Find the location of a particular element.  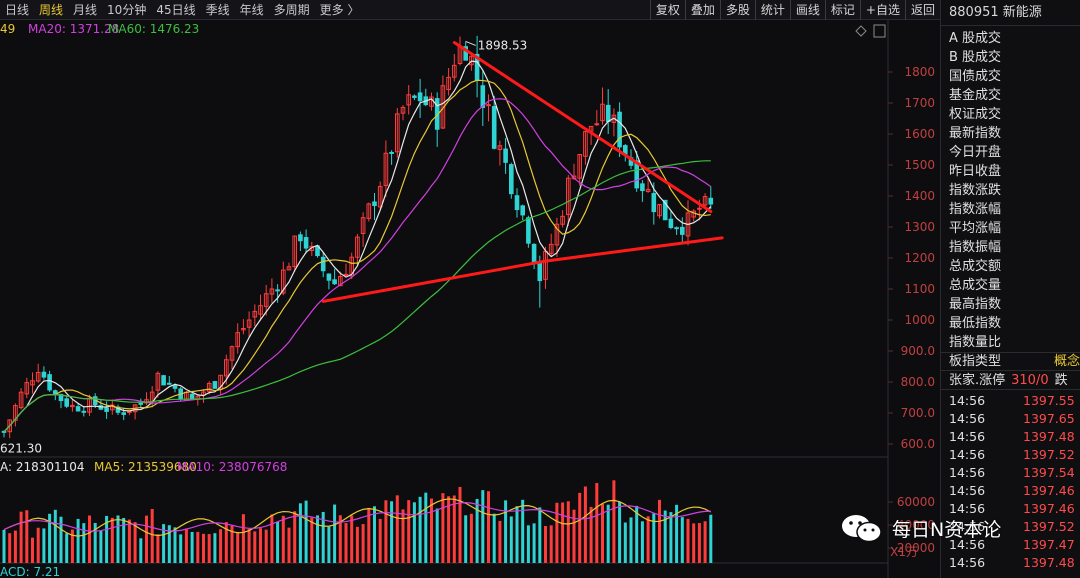

period-tab: 日线 is located at coordinates (17, 10).